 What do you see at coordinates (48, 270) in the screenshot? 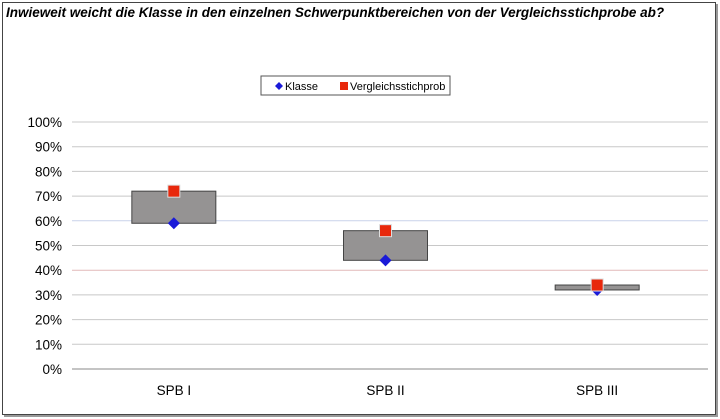
I see `y-tick-label: 40%` at bounding box center [48, 270].